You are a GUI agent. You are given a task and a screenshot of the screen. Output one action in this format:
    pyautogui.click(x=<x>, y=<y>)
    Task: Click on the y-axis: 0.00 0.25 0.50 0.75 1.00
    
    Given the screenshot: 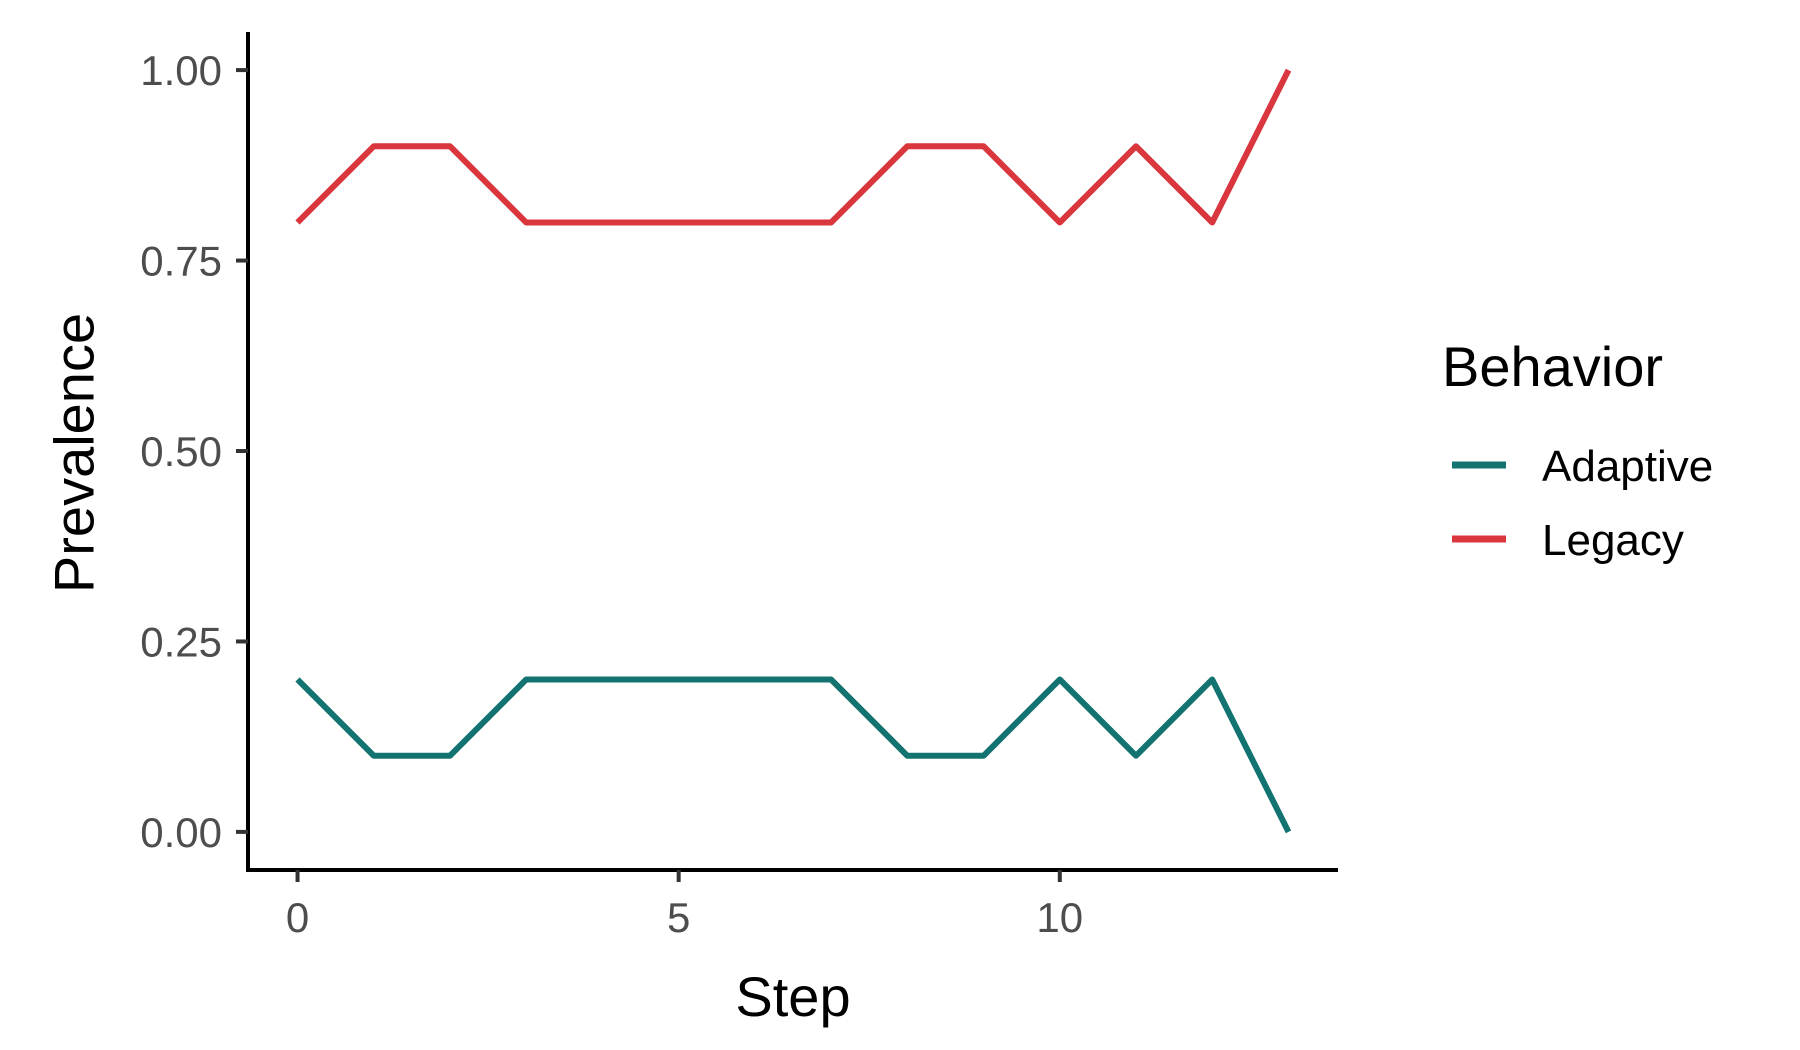 What is the action you would take?
    pyautogui.click(x=195, y=451)
    